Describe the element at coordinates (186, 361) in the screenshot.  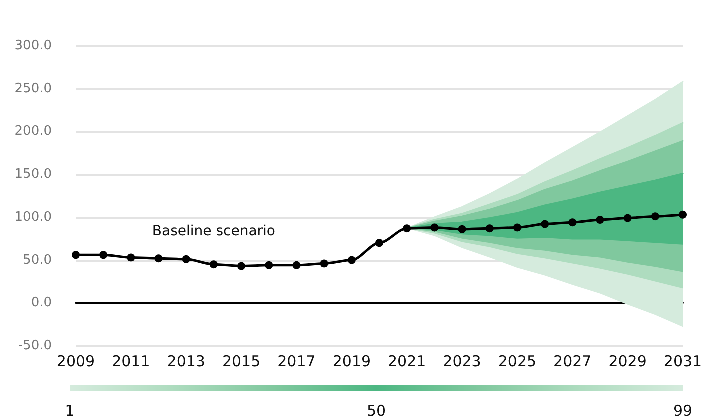
I see `x-tick-label: 2013` at that location.